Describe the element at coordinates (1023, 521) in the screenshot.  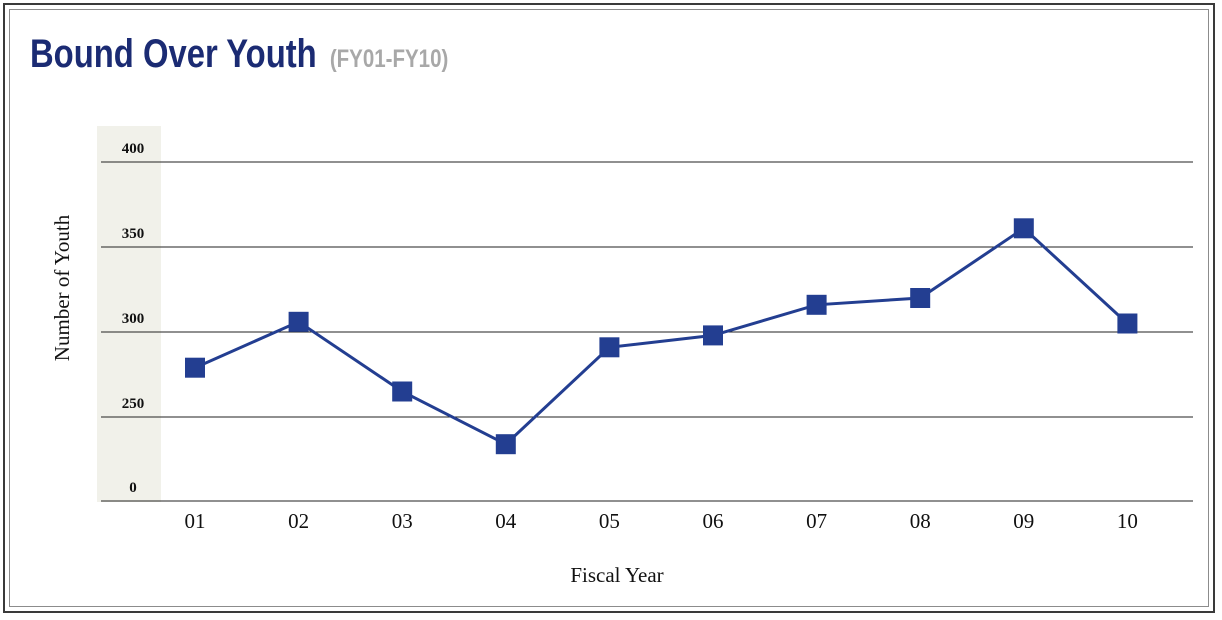
I see `x-tick-label: 09` at that location.